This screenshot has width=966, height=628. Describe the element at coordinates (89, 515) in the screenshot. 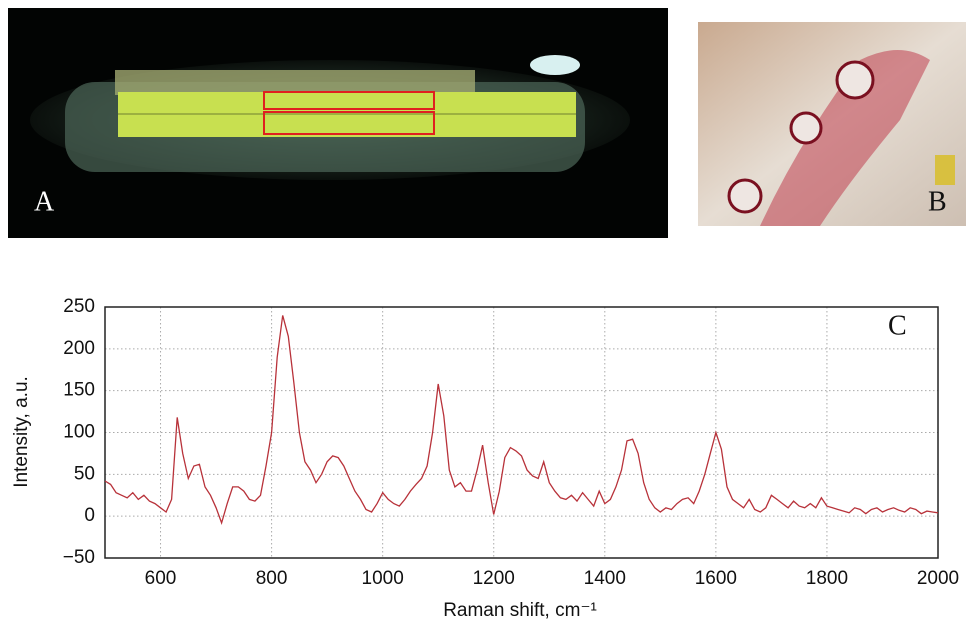

I see `y-tick-label: 0` at that location.